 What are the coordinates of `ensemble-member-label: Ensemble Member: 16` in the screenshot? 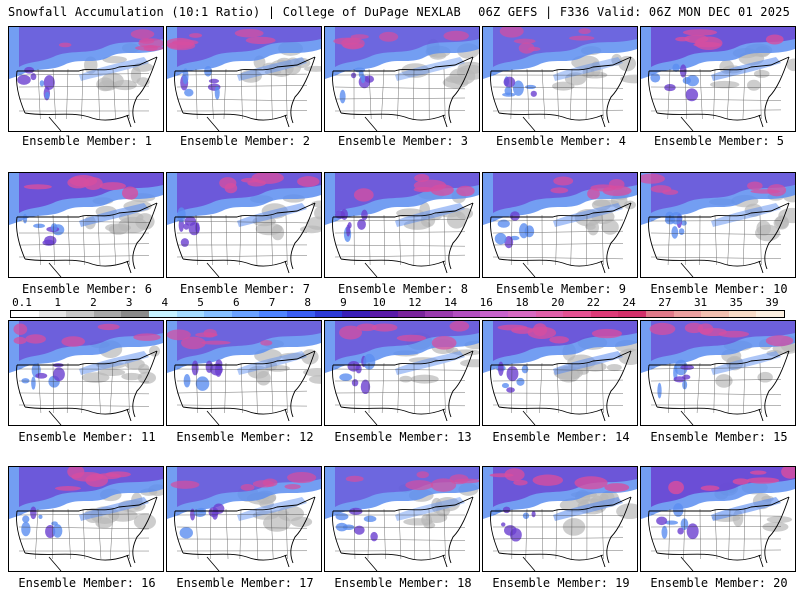 It's located at (87, 583).